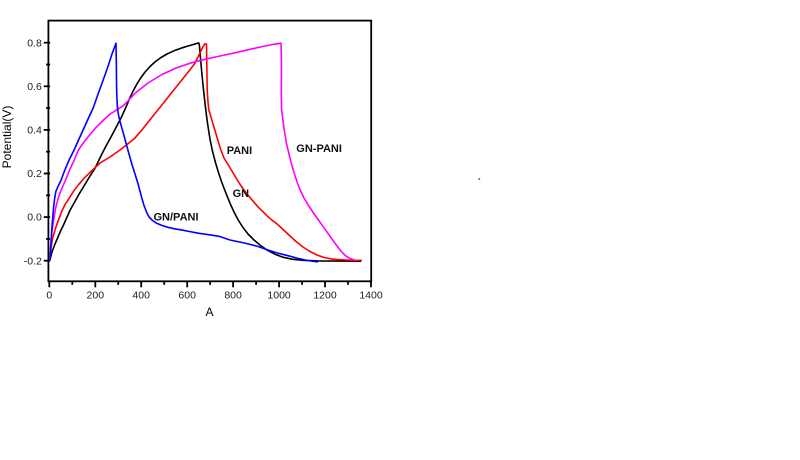  What do you see at coordinates (187, 295) in the screenshot?
I see `svg-text: 600` at bounding box center [187, 295].